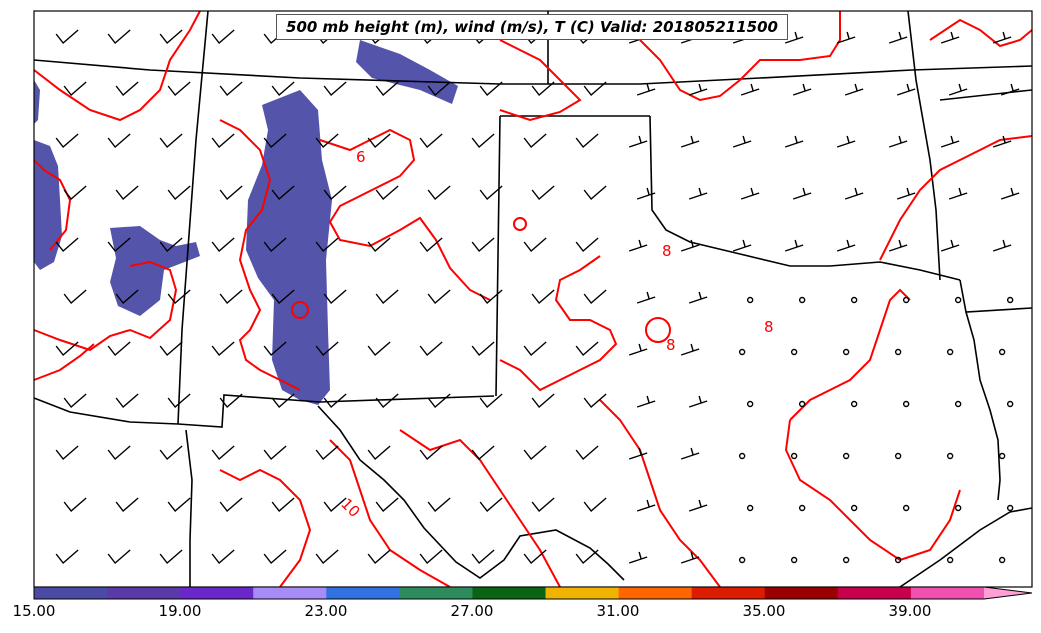 The width and height of the screenshot is (1041, 633). What do you see at coordinates (667, 251) in the screenshot?
I see `contour-label: 8` at bounding box center [667, 251].